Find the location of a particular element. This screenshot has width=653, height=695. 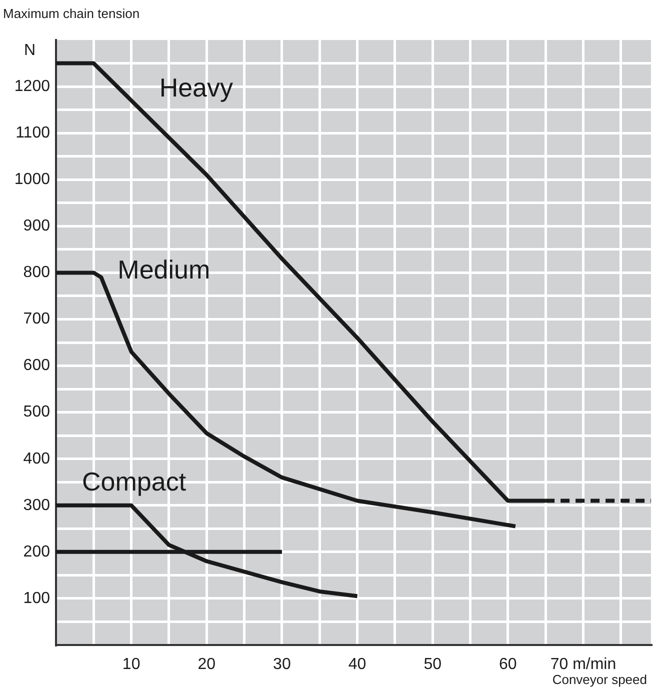

y-tick-label: 500 is located at coordinates (36, 412).